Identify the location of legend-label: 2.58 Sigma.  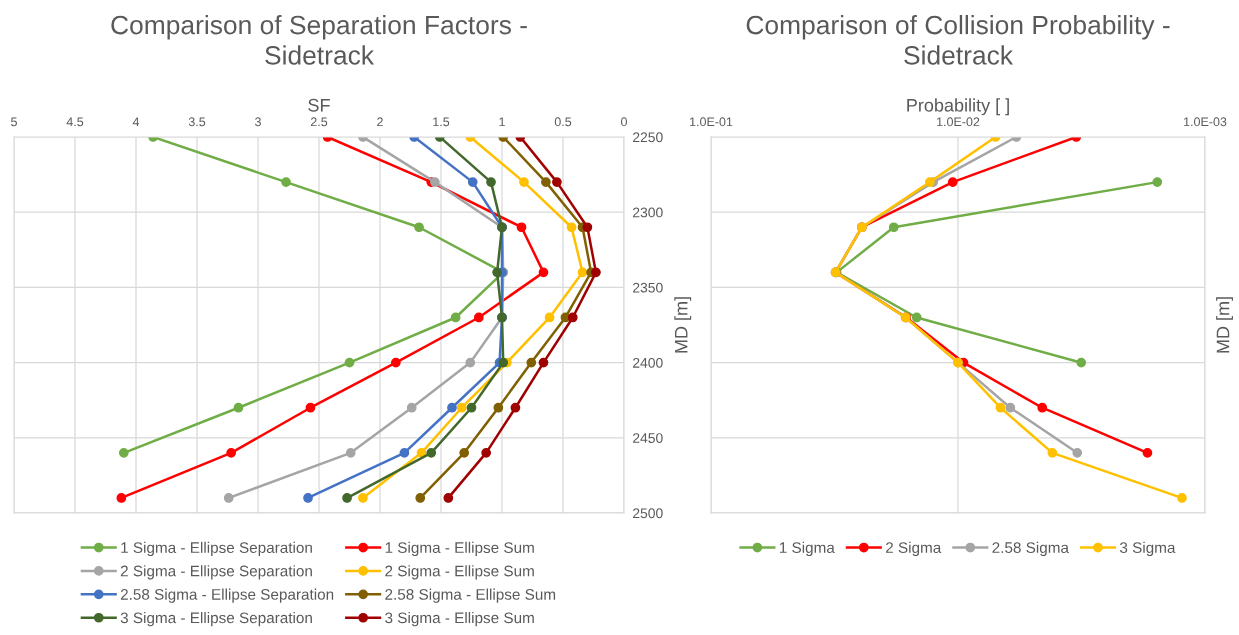
(1030, 549).